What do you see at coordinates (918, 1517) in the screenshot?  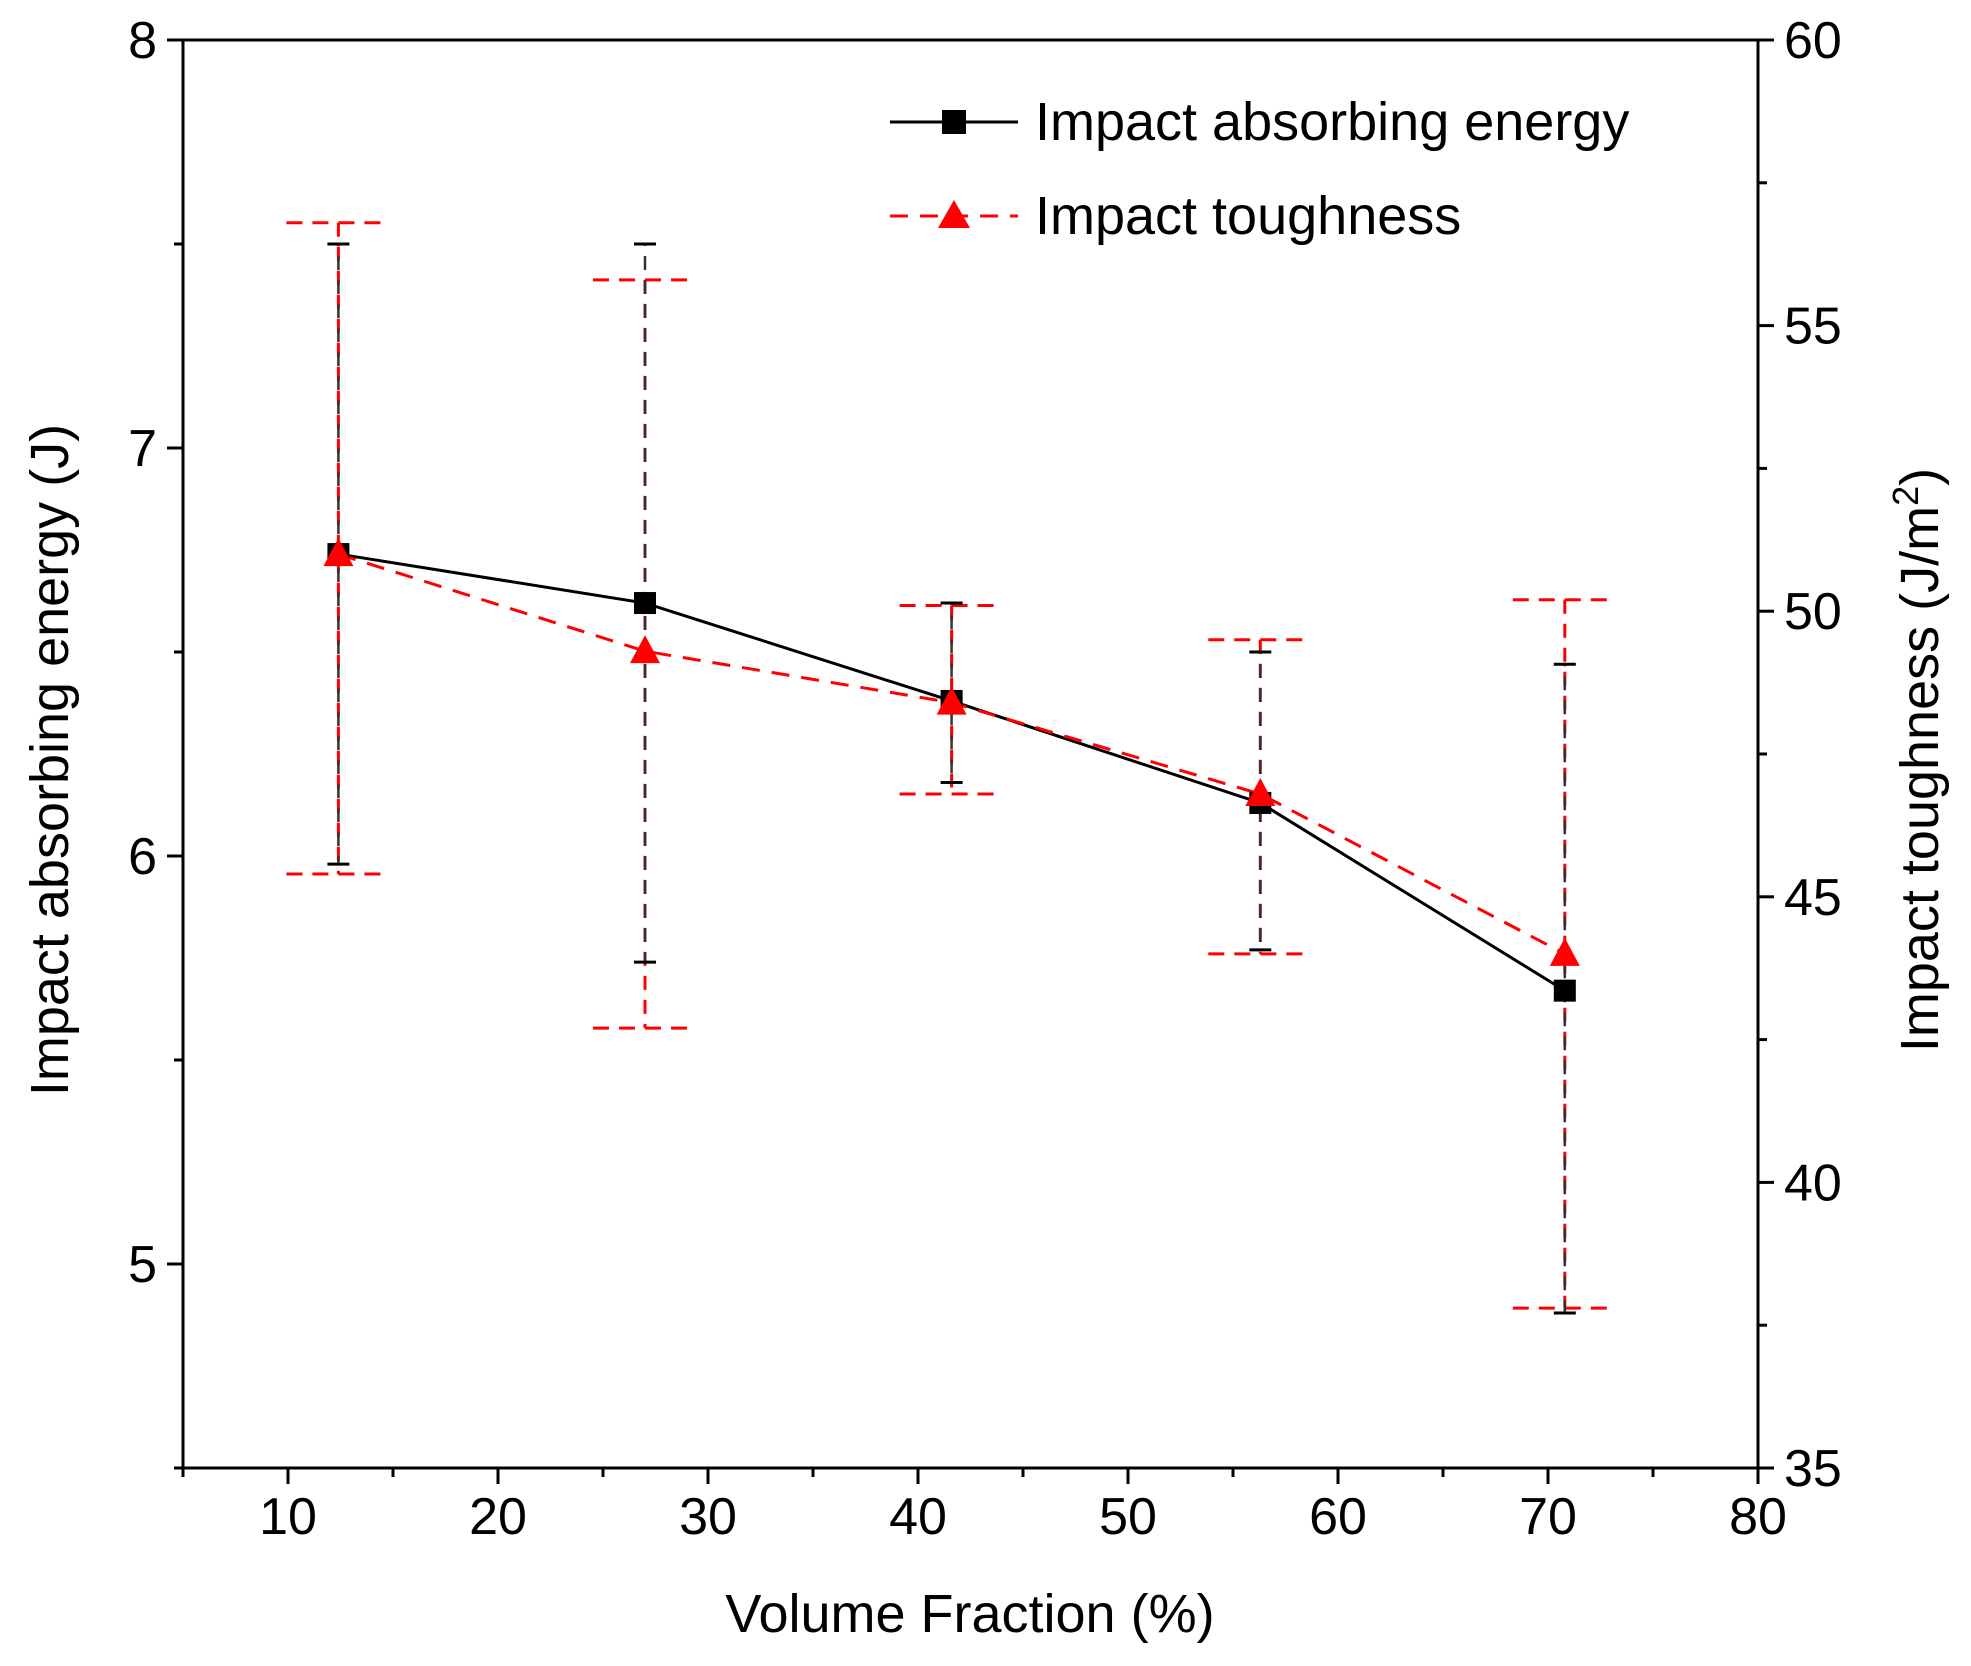 I see `x-tick-label: 40` at bounding box center [918, 1517].